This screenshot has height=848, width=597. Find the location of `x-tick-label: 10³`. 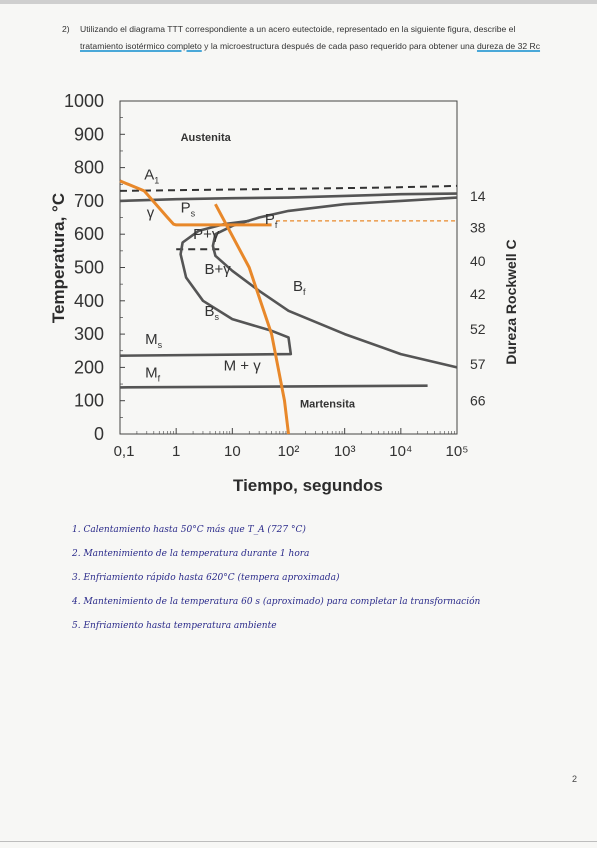

x-tick-label: 10³ is located at coordinates (345, 451).